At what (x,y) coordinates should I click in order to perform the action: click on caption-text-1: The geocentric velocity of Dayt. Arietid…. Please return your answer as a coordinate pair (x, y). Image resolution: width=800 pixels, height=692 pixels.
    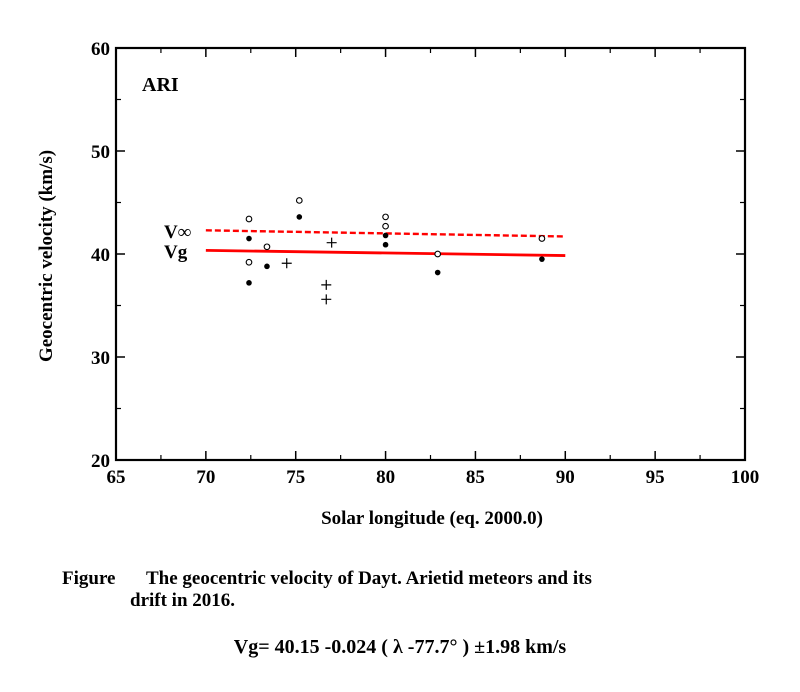
    Looking at the image, I should click on (369, 578).